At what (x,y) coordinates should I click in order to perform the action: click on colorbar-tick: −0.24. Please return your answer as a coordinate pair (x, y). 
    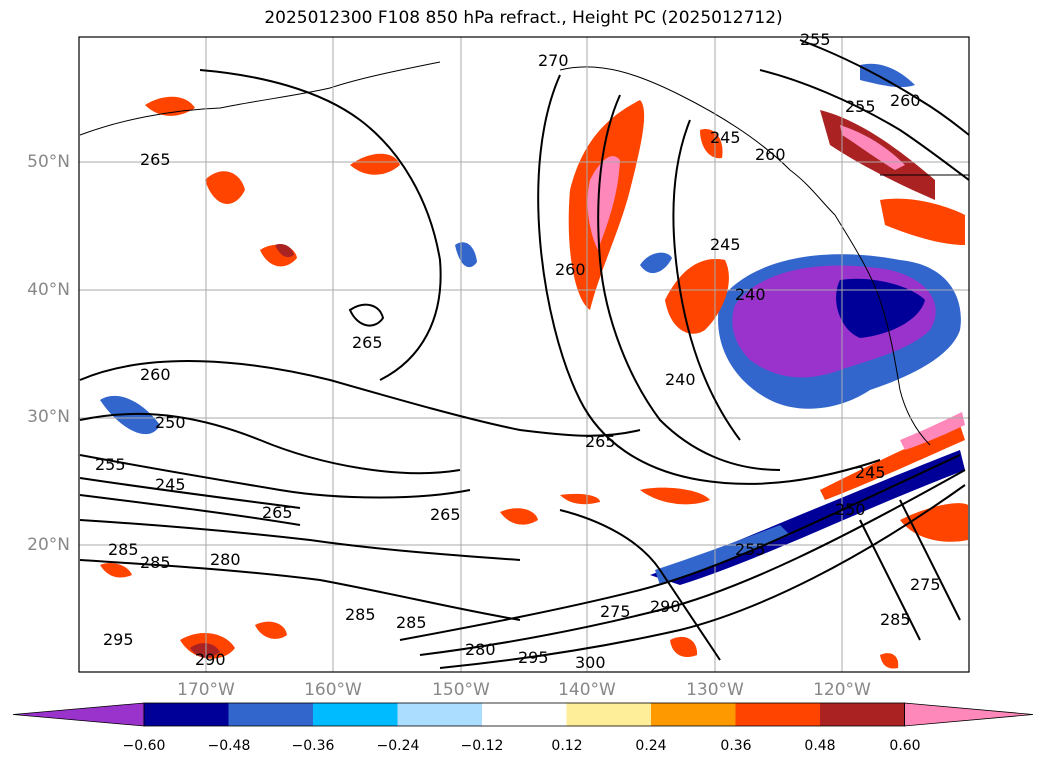
    Looking at the image, I should click on (398, 746).